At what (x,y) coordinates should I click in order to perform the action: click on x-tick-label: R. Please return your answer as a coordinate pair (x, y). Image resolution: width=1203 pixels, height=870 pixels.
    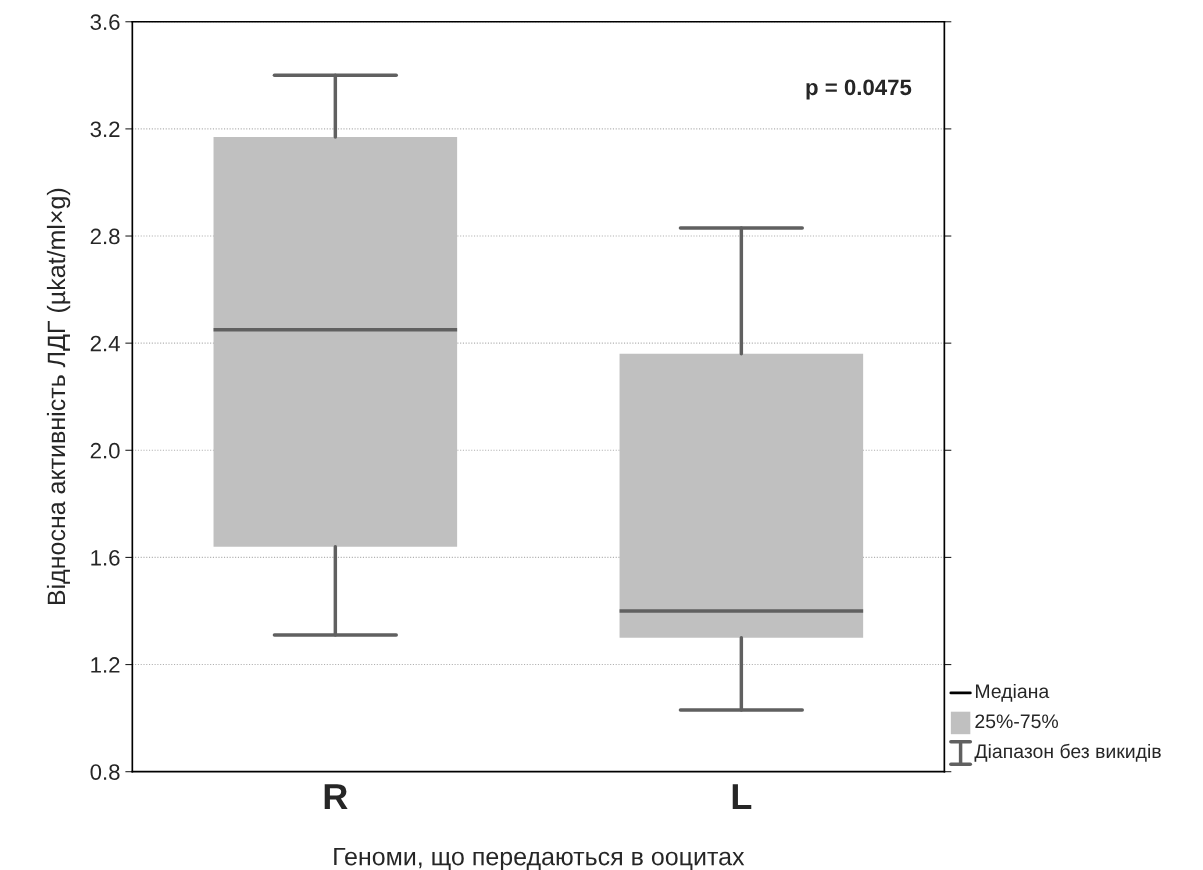
    Looking at the image, I should click on (336, 796).